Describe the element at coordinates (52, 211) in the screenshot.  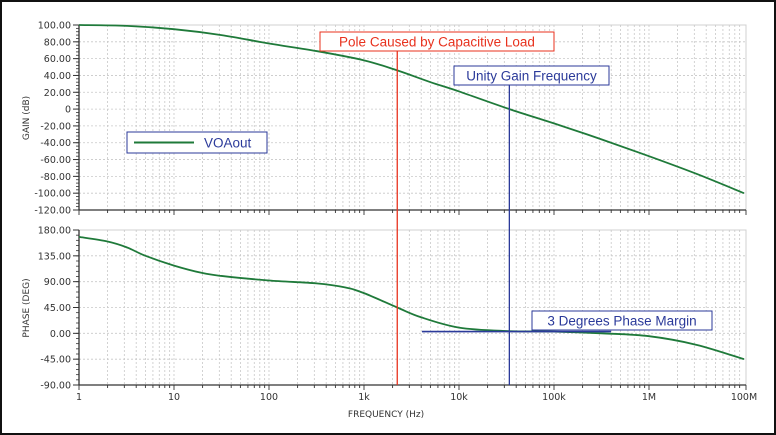
I see `y-tick-label: -120.00` at that location.